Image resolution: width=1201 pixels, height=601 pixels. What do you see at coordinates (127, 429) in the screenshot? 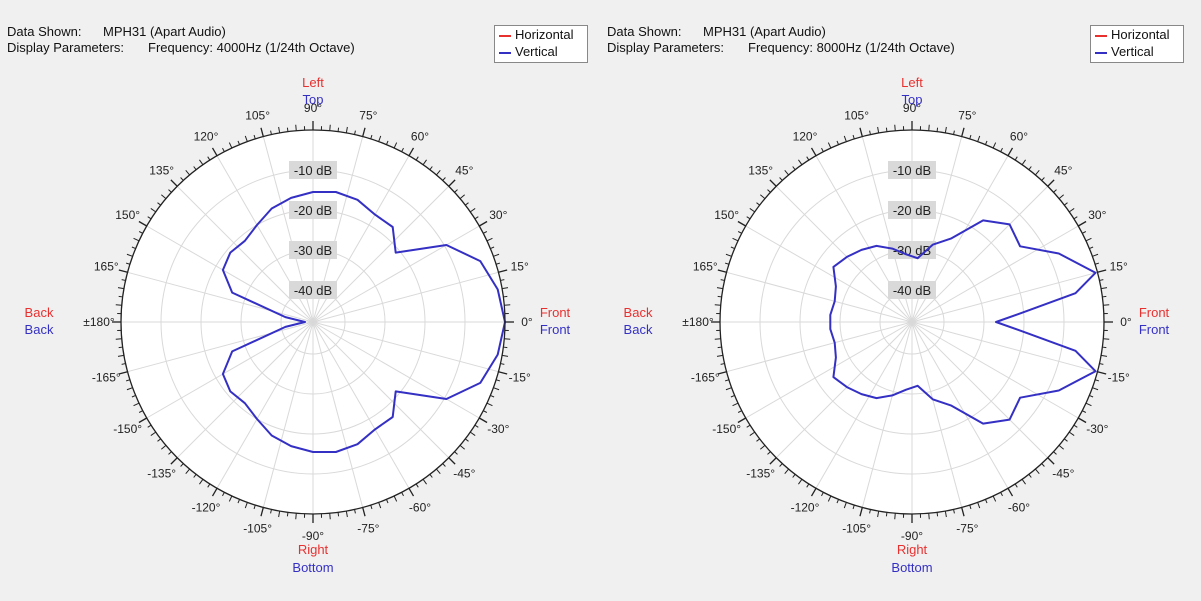
I see `angle-label: -150°` at bounding box center [127, 429].